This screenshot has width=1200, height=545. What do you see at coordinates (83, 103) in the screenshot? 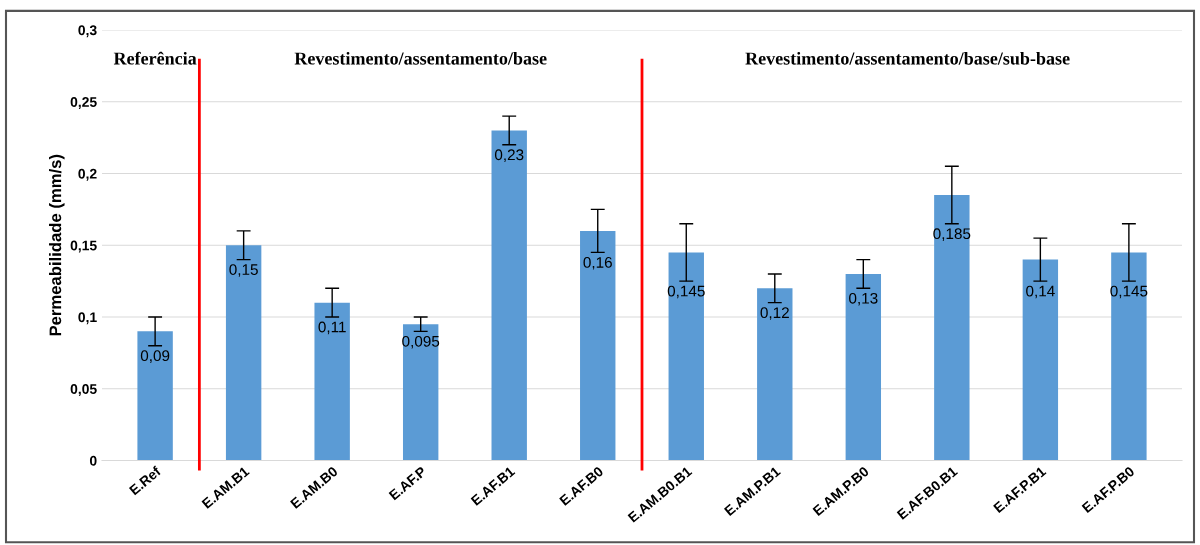
I see `y-tick-label: 0,25` at bounding box center [83, 103].